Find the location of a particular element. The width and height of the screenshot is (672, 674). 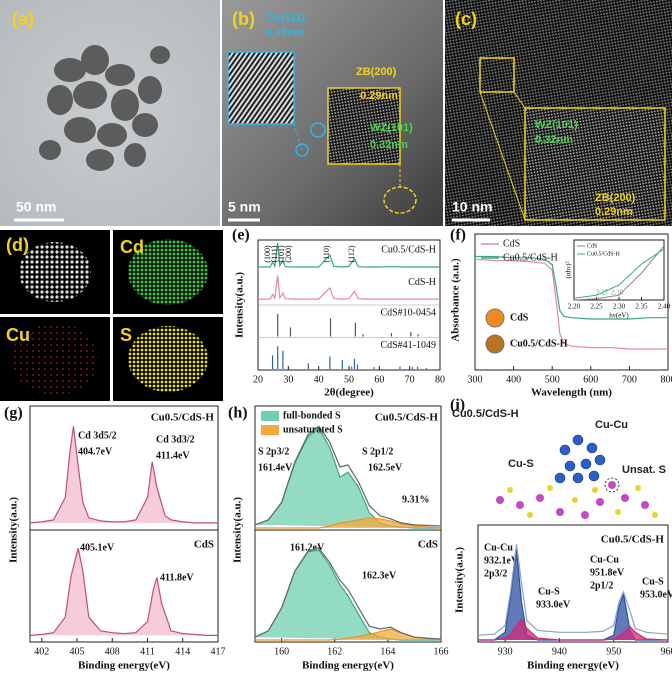

x-tick-label: 405 is located at coordinates (77, 651).